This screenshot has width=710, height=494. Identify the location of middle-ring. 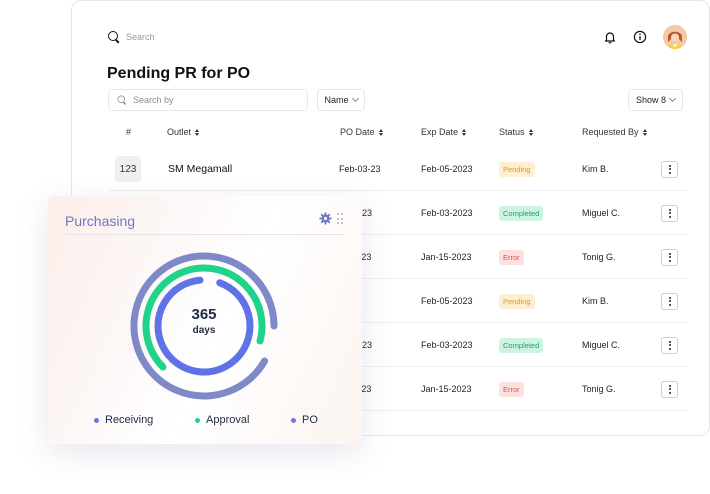
(204, 317).